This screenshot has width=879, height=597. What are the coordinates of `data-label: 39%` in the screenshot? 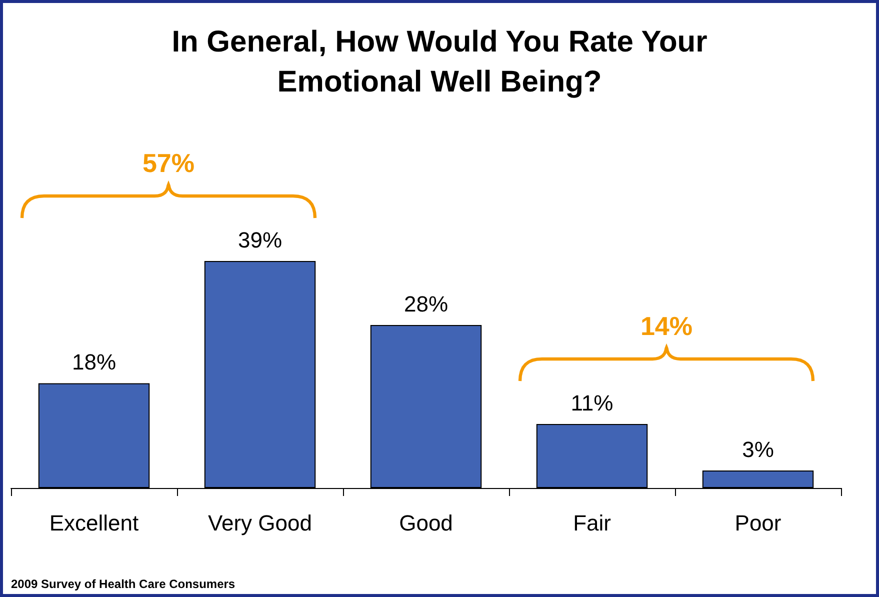 It's located at (260, 240).